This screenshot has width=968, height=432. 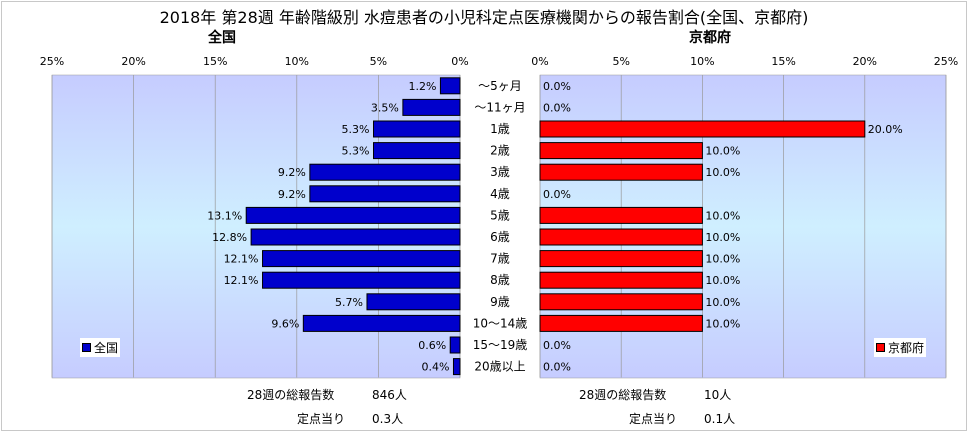 I want to click on category-label: 9歳, so click(x=500, y=302).